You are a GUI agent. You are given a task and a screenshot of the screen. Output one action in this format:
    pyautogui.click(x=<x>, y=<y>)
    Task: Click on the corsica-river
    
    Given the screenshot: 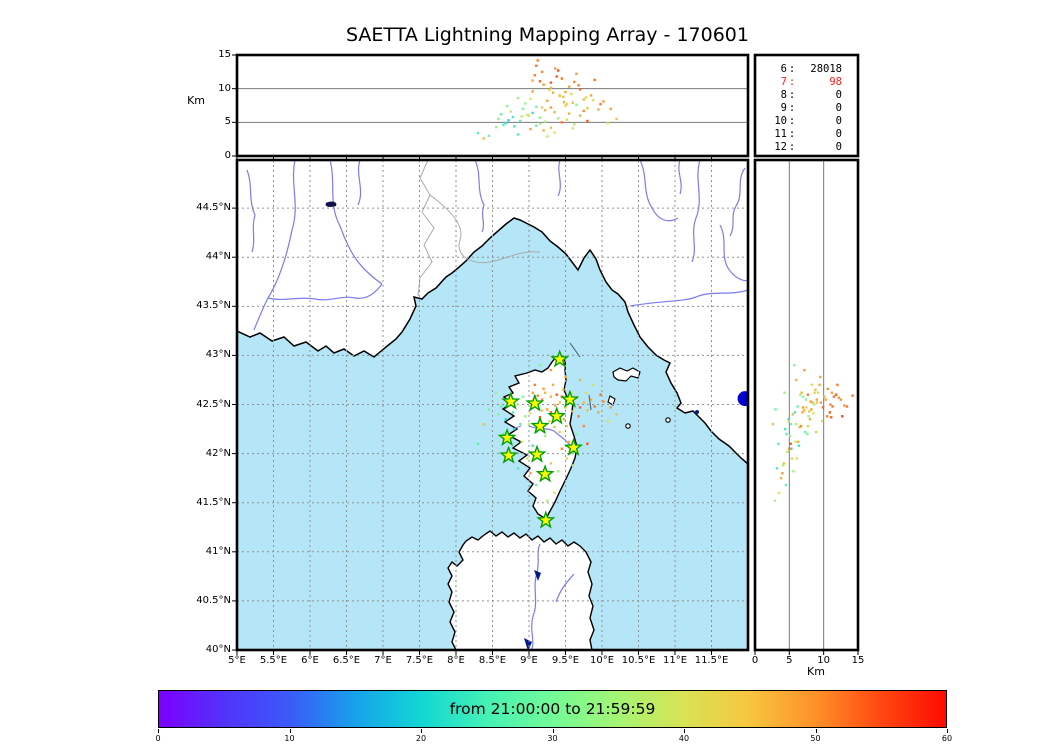 What is the action you would take?
    pyautogui.click(x=550, y=436)
    